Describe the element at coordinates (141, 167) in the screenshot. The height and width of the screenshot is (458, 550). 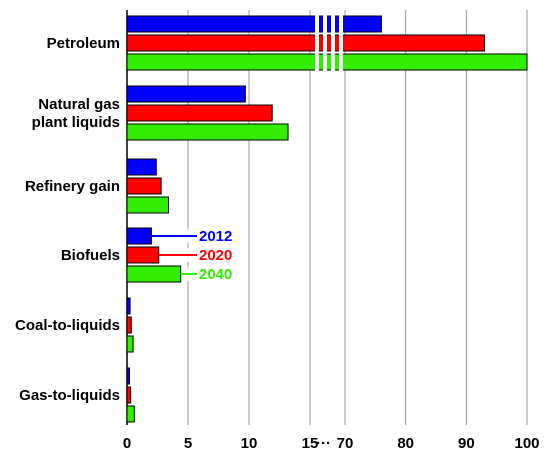
I see `bar-2012-refinery-gain` at that location.